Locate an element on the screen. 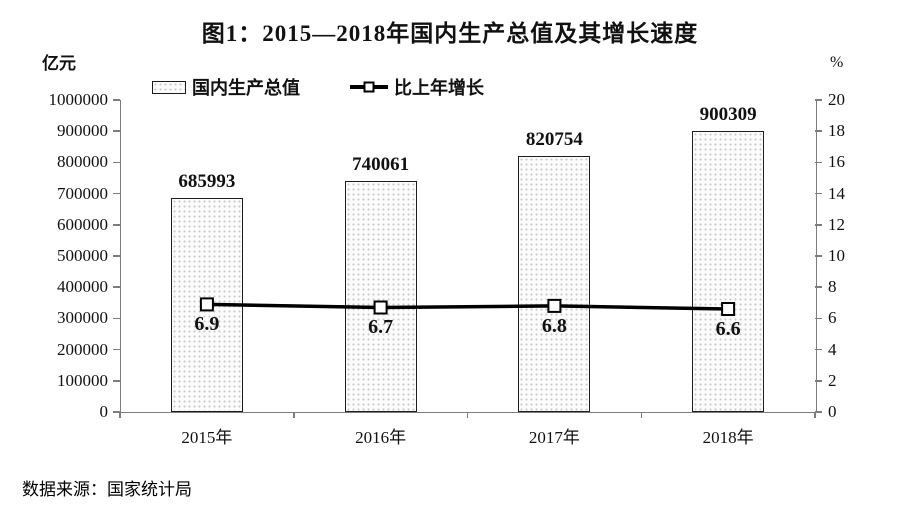  bar-value-label: 900309 is located at coordinates (728, 115).